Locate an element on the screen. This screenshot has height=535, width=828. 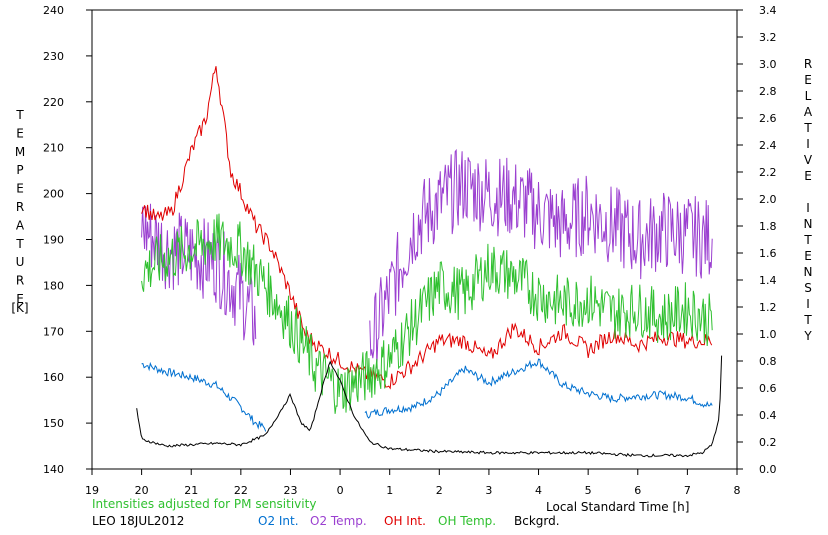
right-axis-letter: Y is located at coordinates (807, 336).